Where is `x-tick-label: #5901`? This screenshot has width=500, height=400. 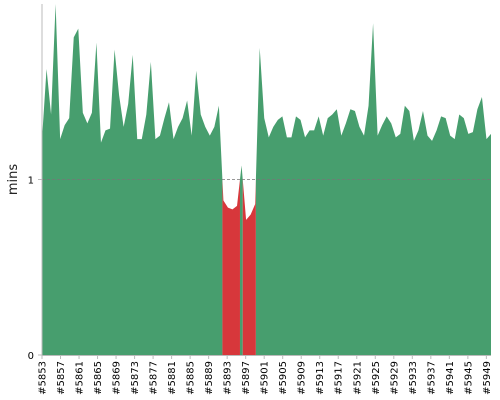
x-tick-label: #5901 is located at coordinates (265, 378).